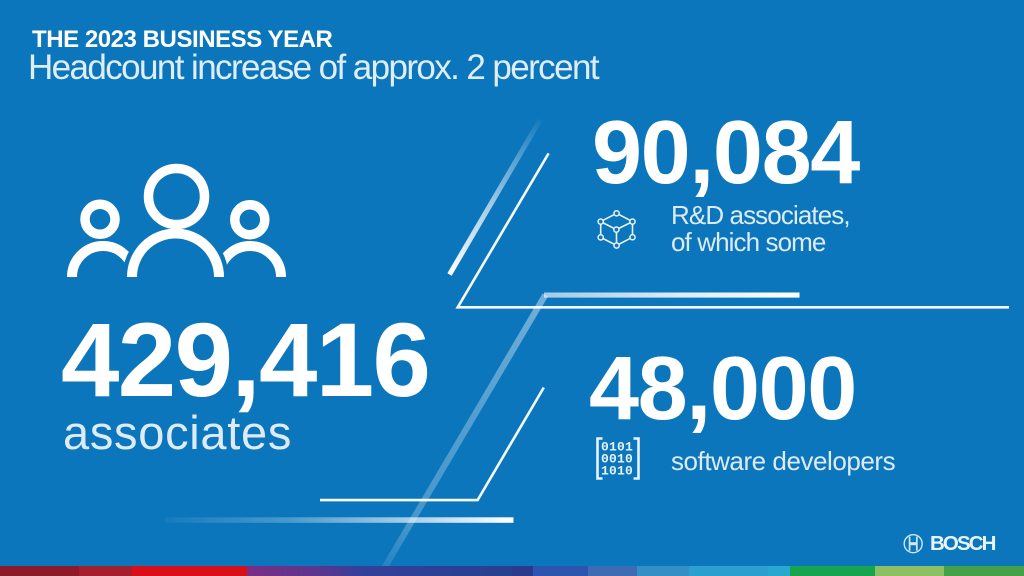 The width and height of the screenshot is (1024, 576). I want to click on svg-text: 0101, so click(617, 446).